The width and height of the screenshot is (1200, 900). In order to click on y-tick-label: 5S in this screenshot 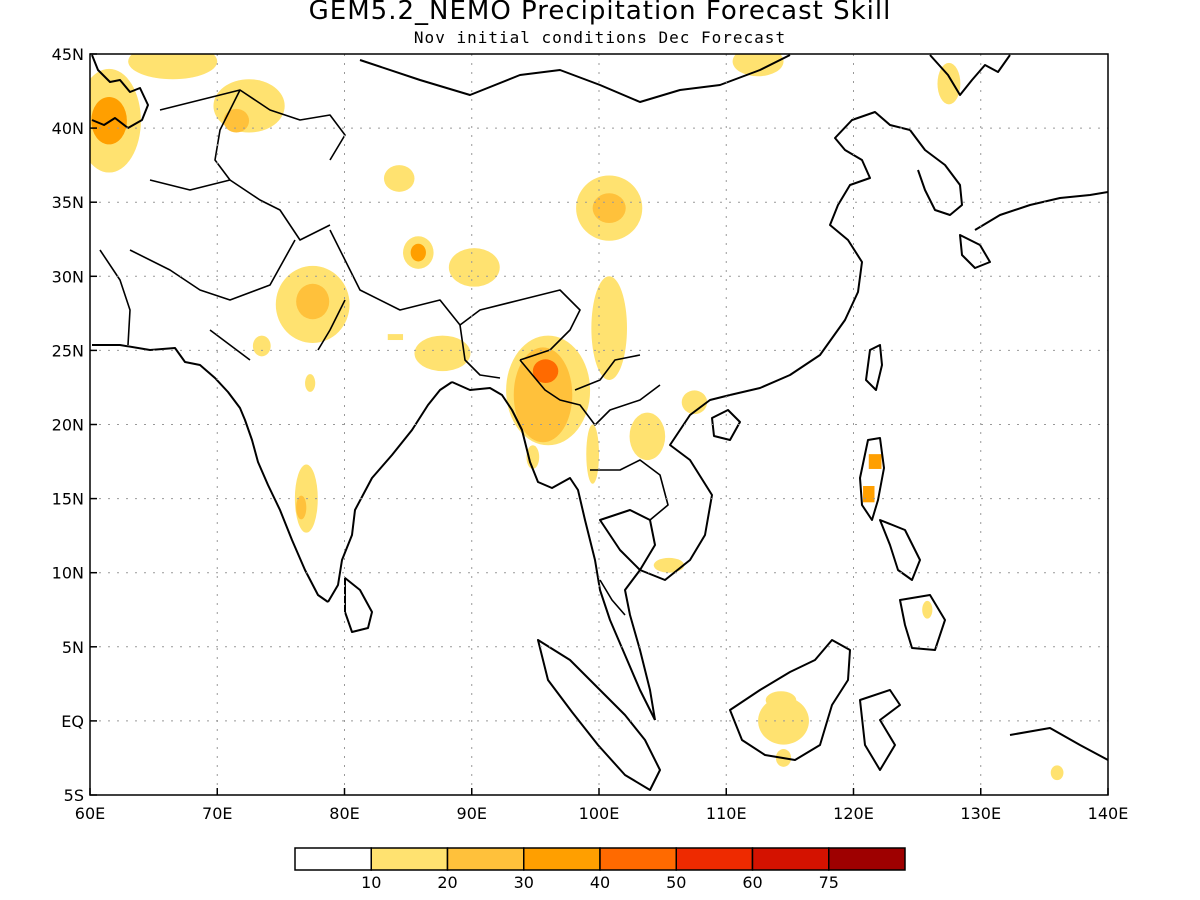, I will do `click(74, 795)`.